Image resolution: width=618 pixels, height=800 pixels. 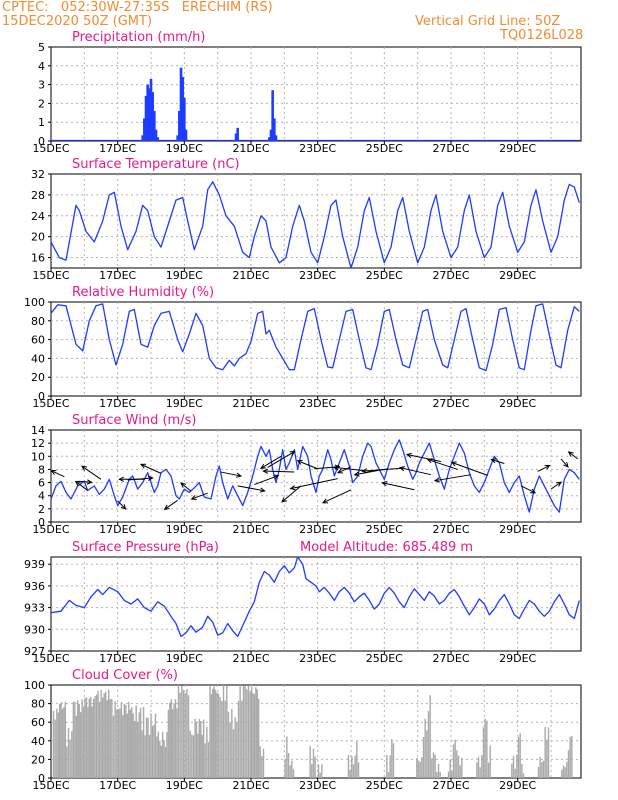 What do you see at coordinates (517, 658) in the screenshot?
I see `pressure-xtick-label: 29DEC` at bounding box center [517, 658].